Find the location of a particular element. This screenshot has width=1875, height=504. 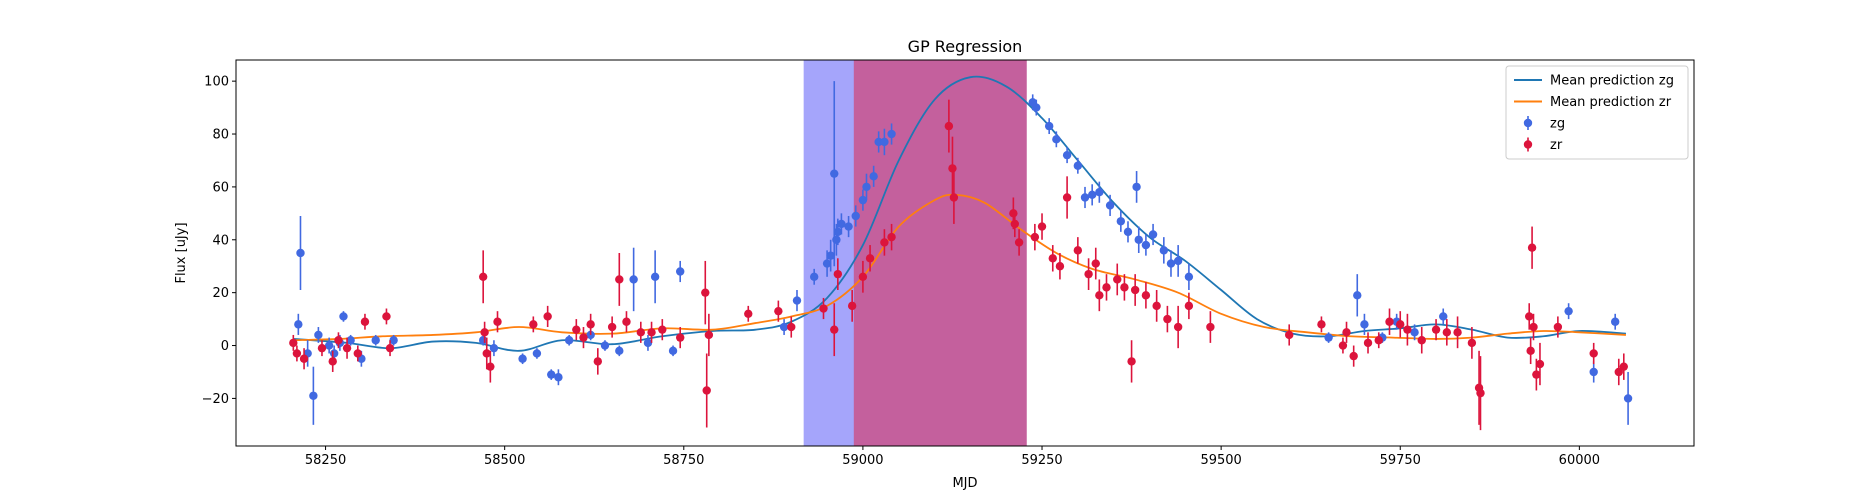

x-tick-label-59750: 59750 is located at coordinates (1400, 460).